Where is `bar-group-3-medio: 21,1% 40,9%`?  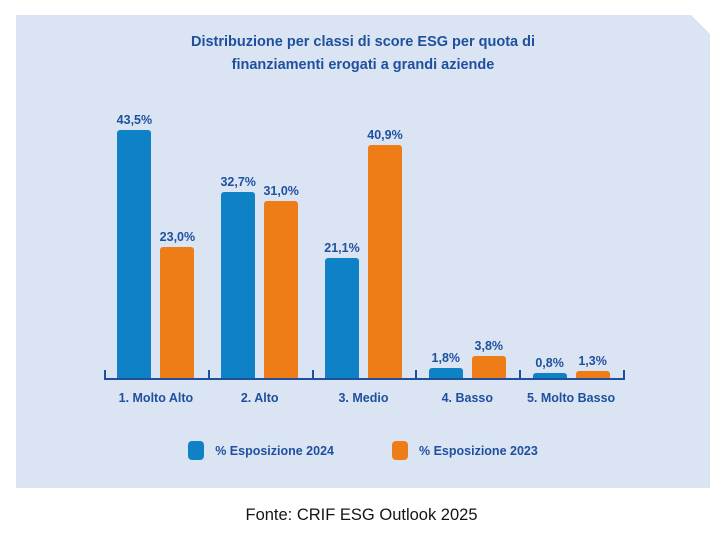 bar-group-3-medio: 21,1% 40,9% is located at coordinates (364, 249).